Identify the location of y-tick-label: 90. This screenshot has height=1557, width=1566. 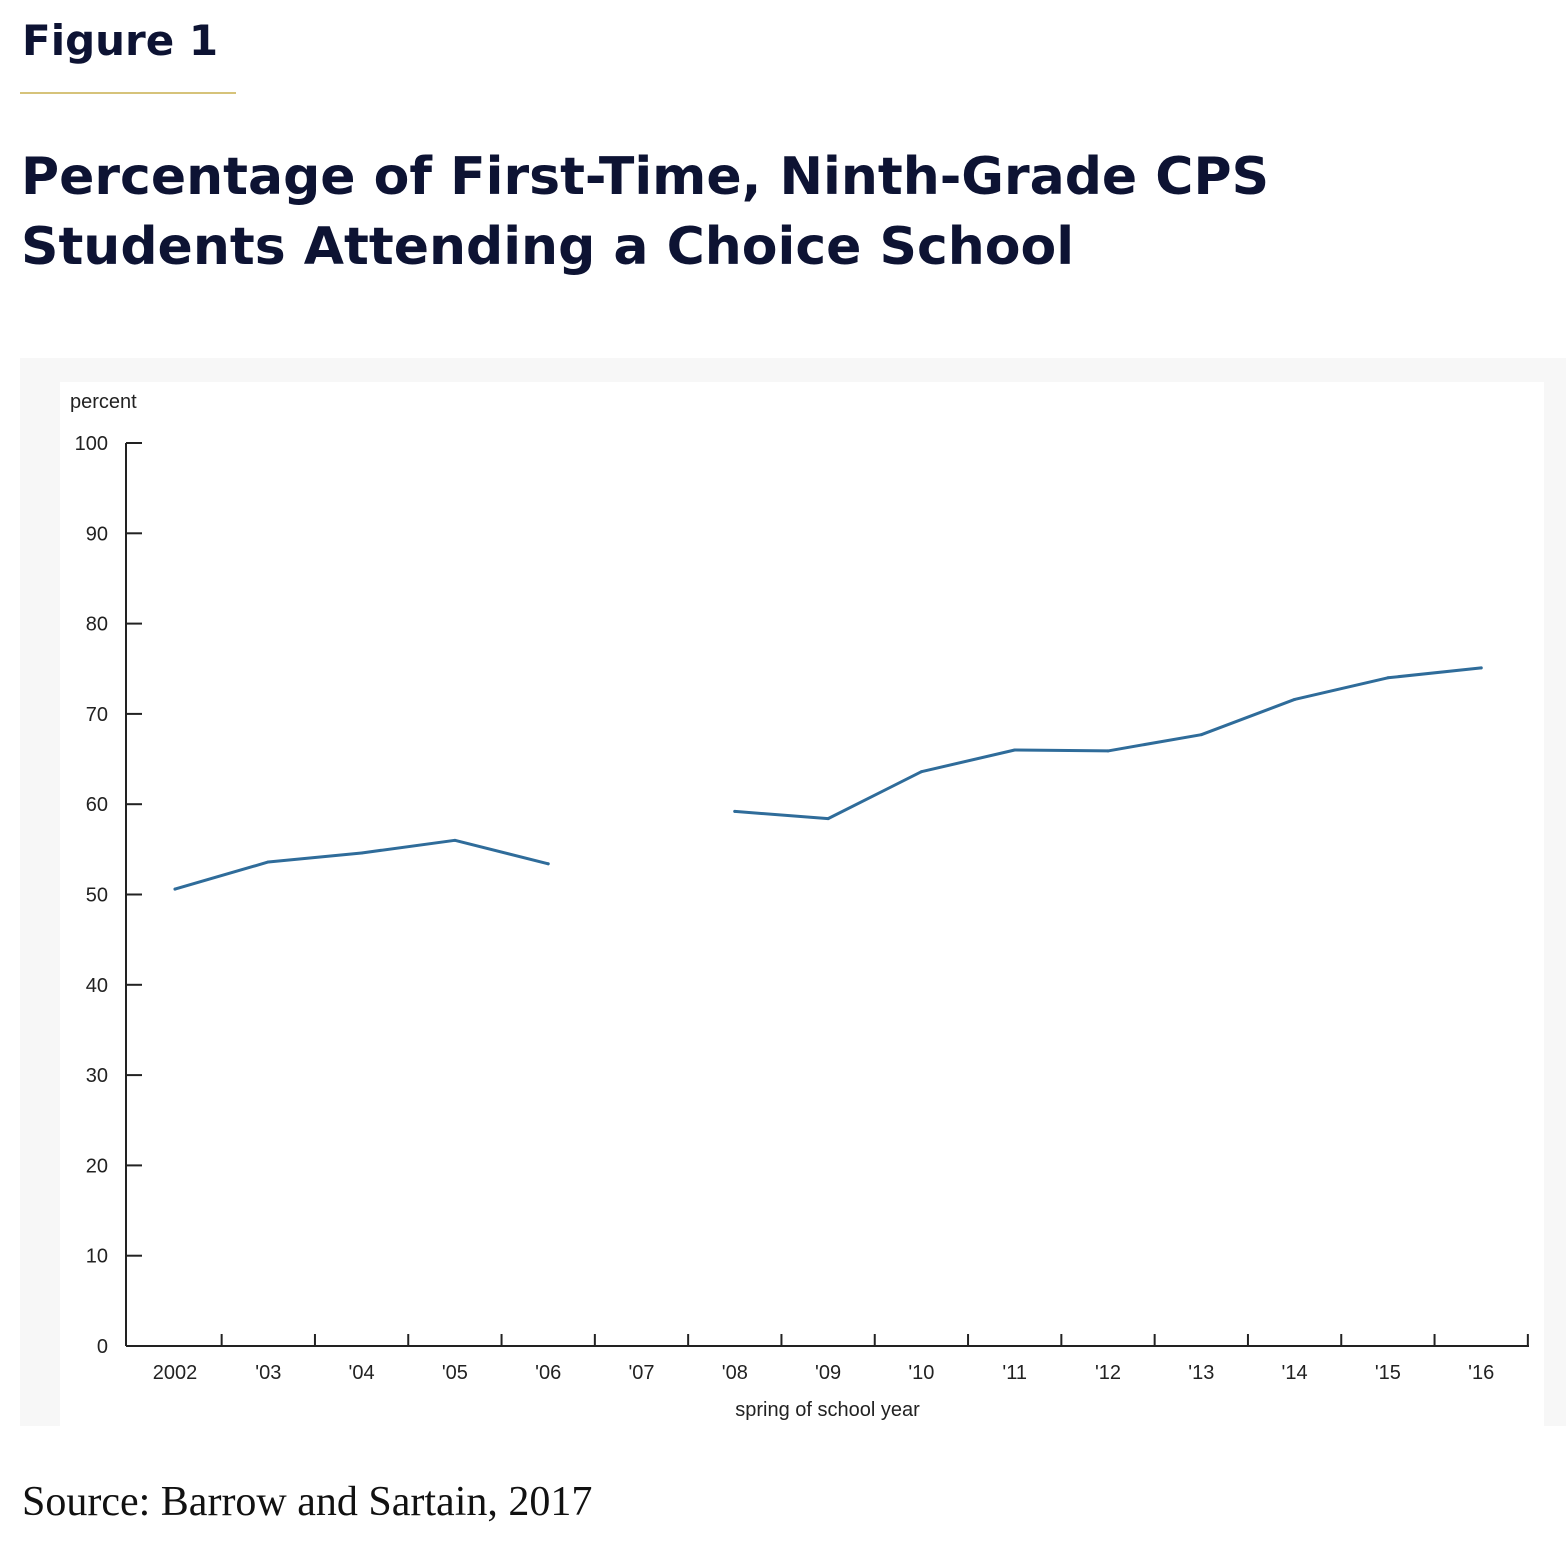
(97, 534).